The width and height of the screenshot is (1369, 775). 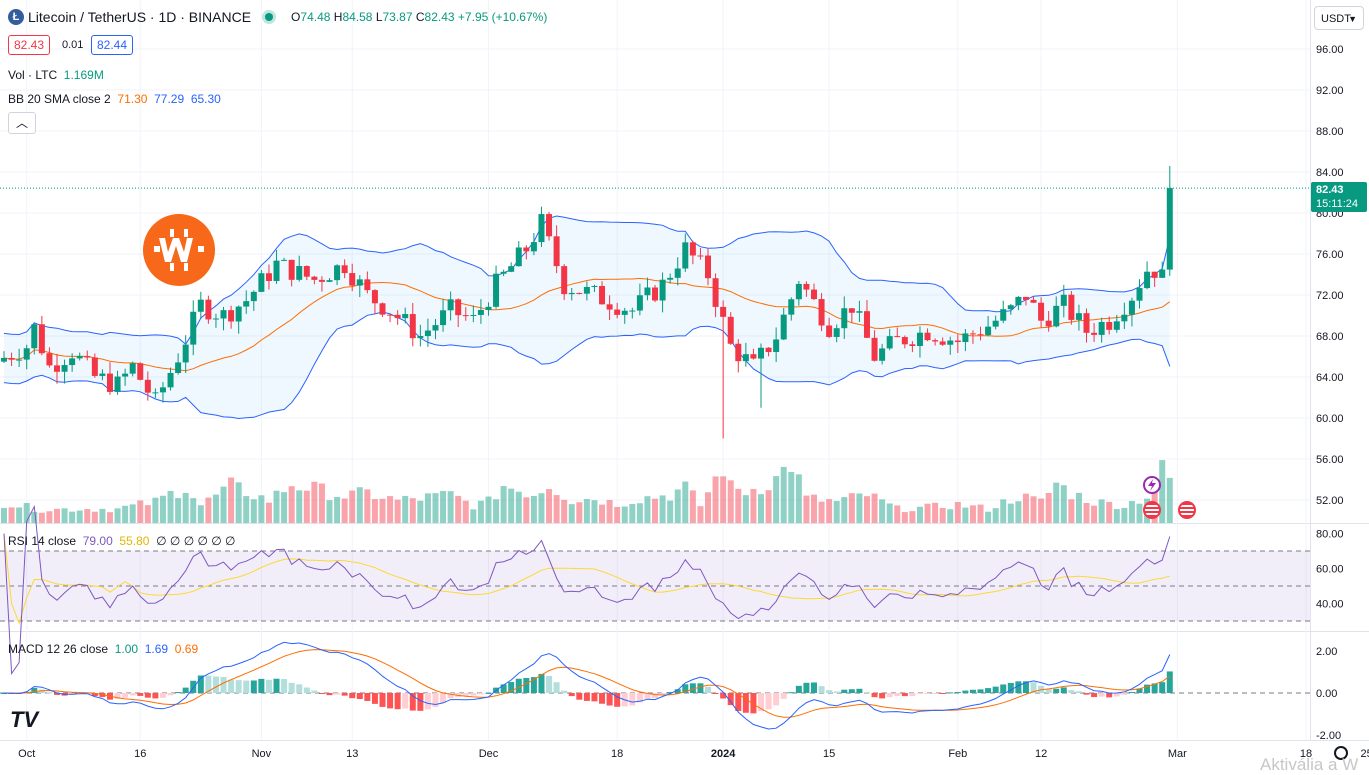 What do you see at coordinates (723, 754) in the screenshot?
I see `time-tick-label: 2024` at bounding box center [723, 754].